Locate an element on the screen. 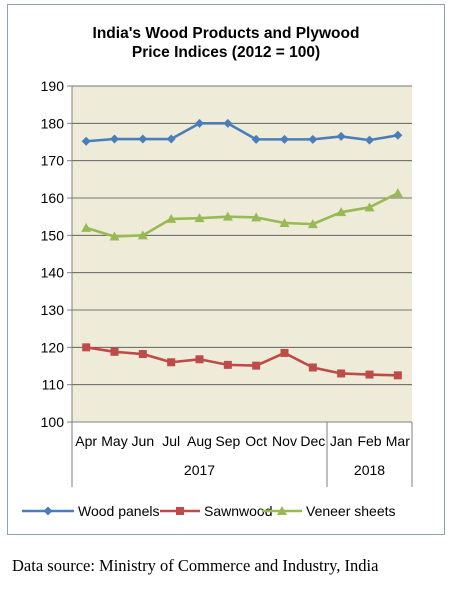 This screenshot has width=453, height=589. series-sawnwood is located at coordinates (242, 361).